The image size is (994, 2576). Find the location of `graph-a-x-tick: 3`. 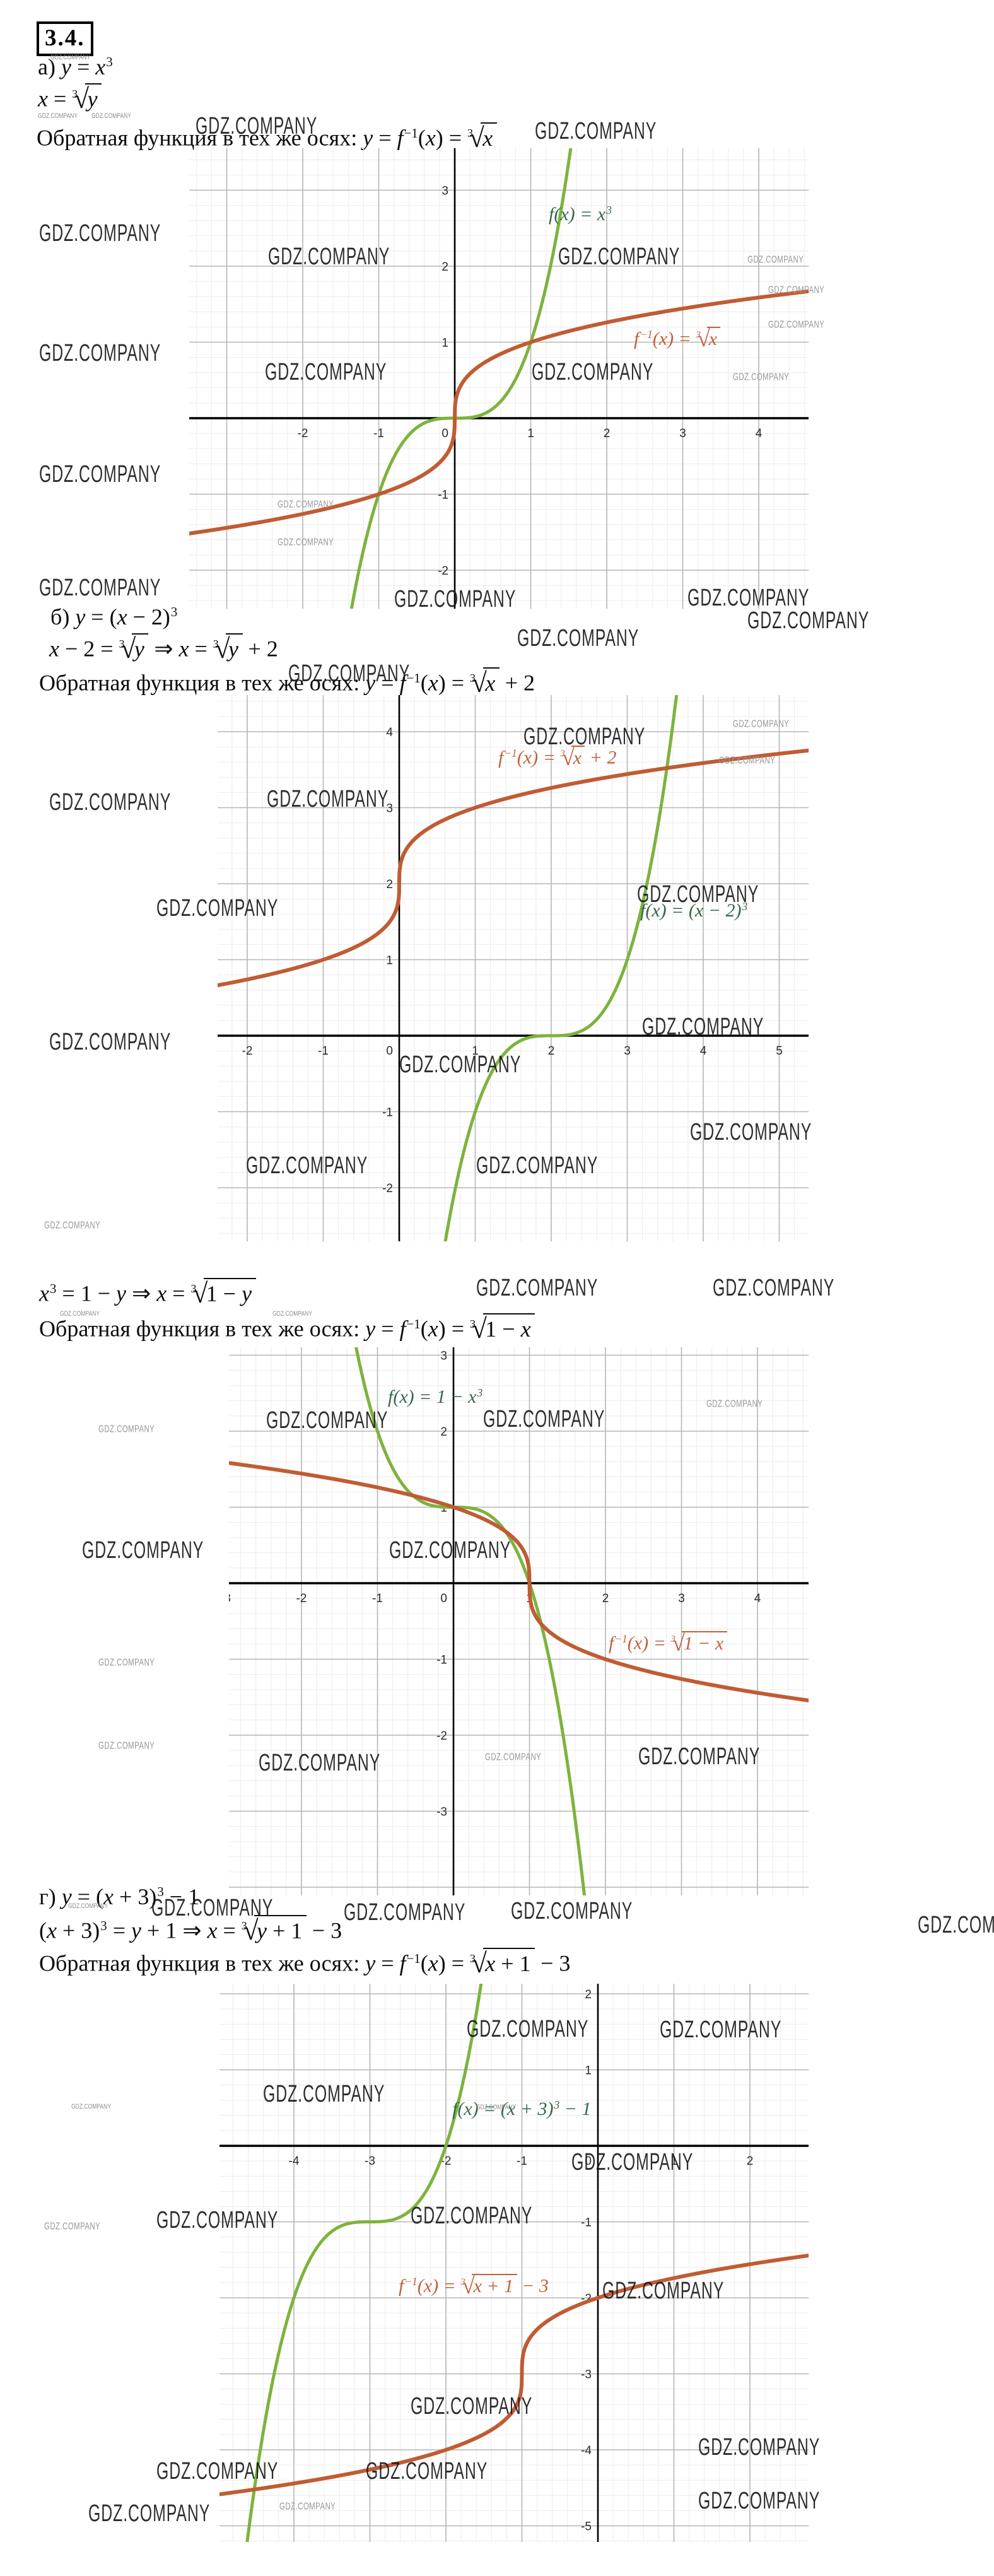

graph-a-x-tick: 3 is located at coordinates (682, 433).